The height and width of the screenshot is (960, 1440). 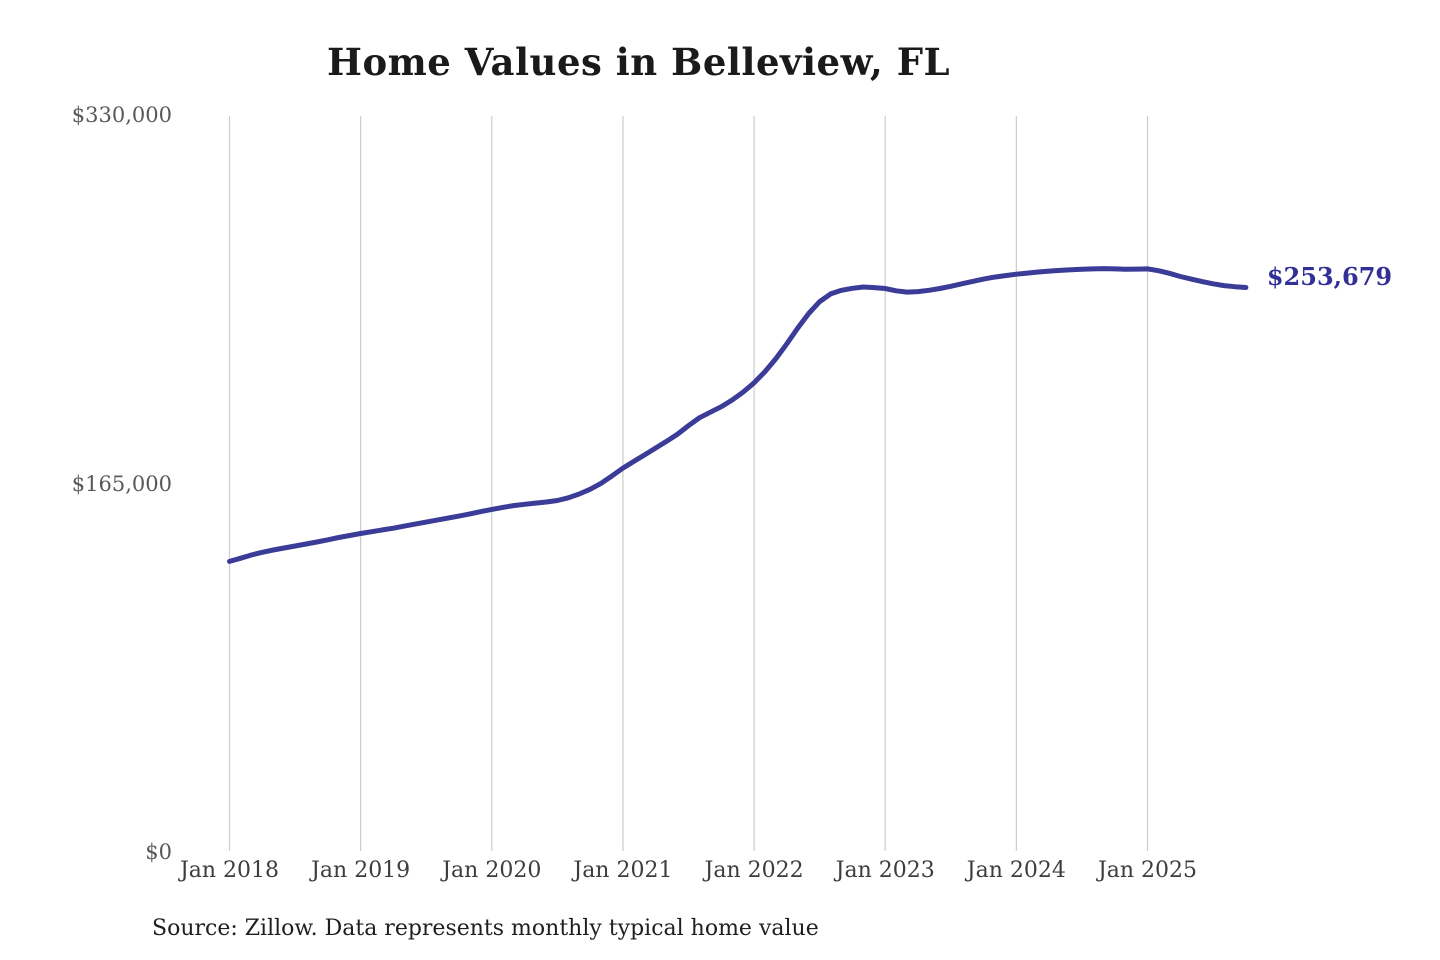 What do you see at coordinates (1329, 277) in the screenshot?
I see `end-value-label: $253,679` at bounding box center [1329, 277].